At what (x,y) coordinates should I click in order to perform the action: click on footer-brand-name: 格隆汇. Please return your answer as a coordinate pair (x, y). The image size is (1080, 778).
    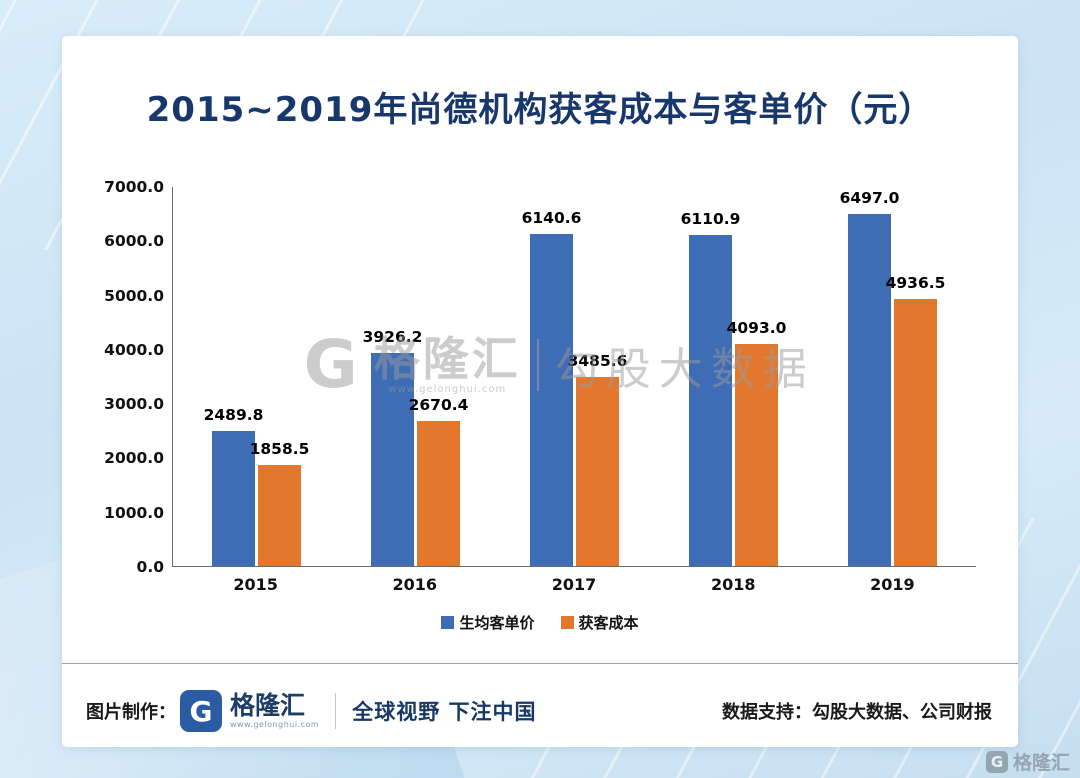
    Looking at the image, I should click on (268, 706).